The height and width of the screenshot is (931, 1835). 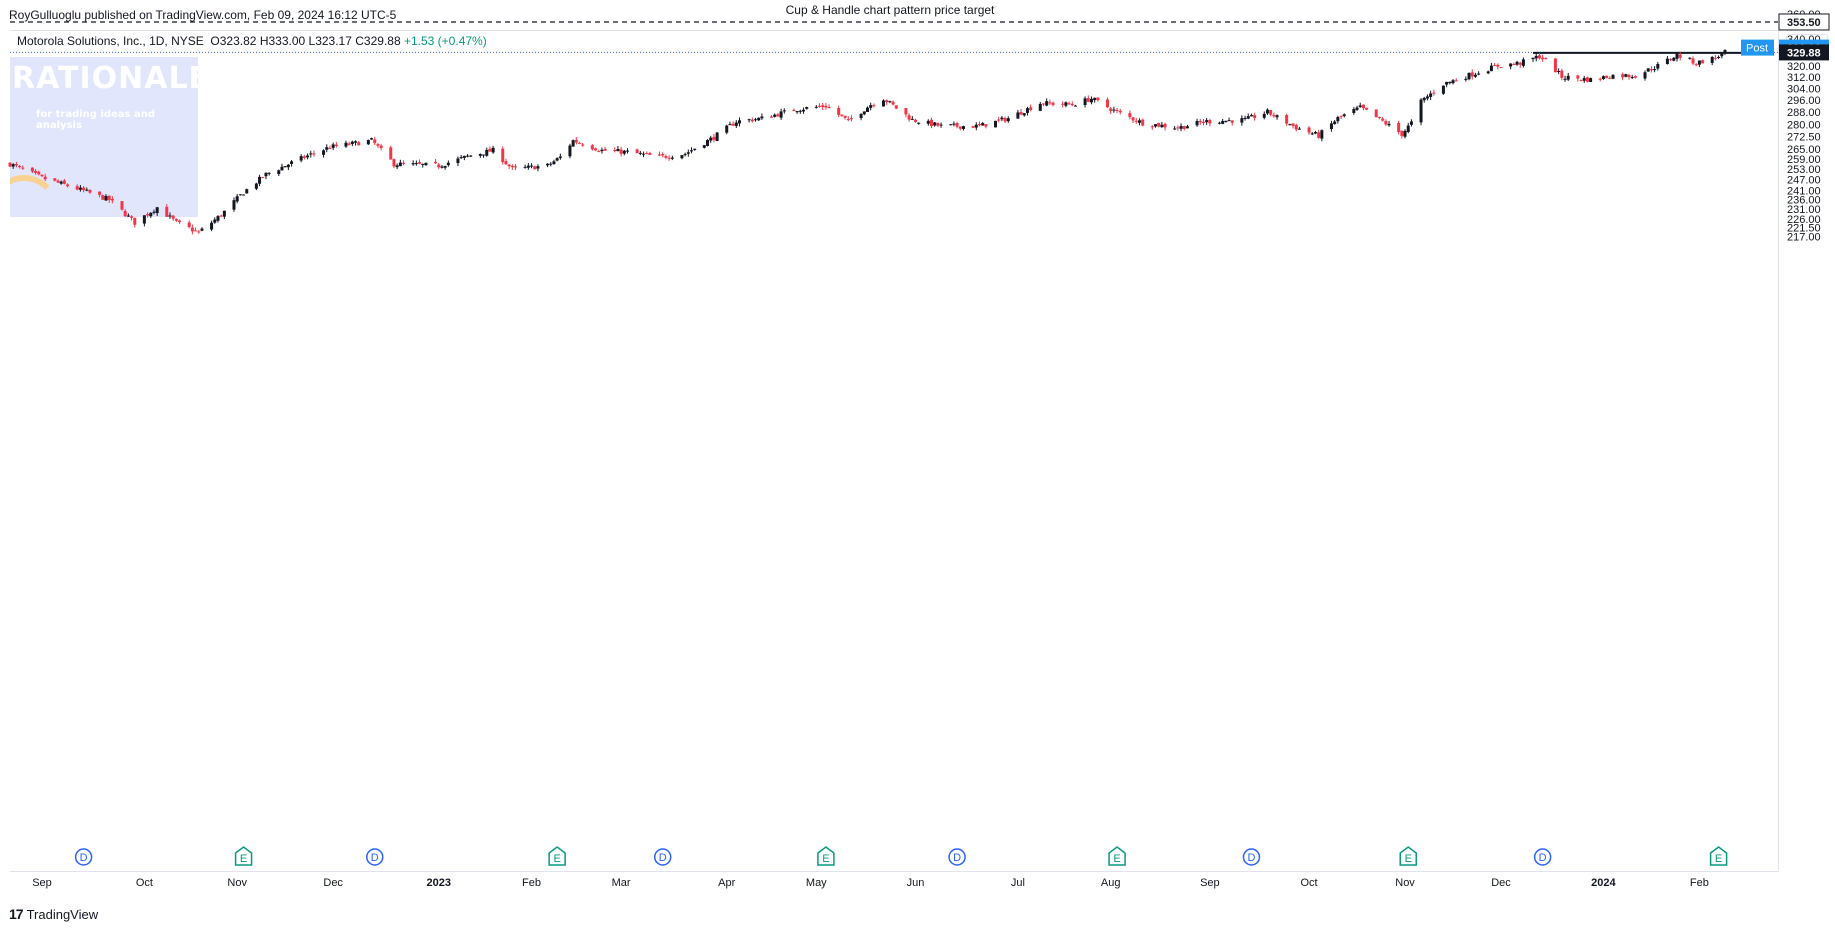 I want to click on price-tag-box, so click(x=1804, y=22).